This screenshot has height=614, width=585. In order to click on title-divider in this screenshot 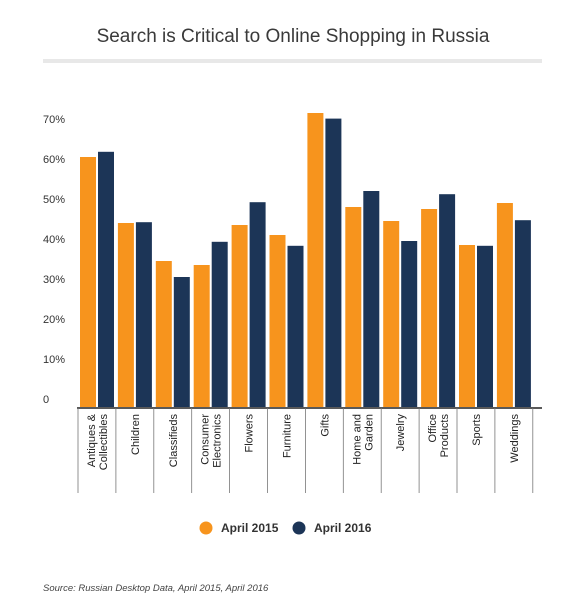, I will do `click(292, 61)`.